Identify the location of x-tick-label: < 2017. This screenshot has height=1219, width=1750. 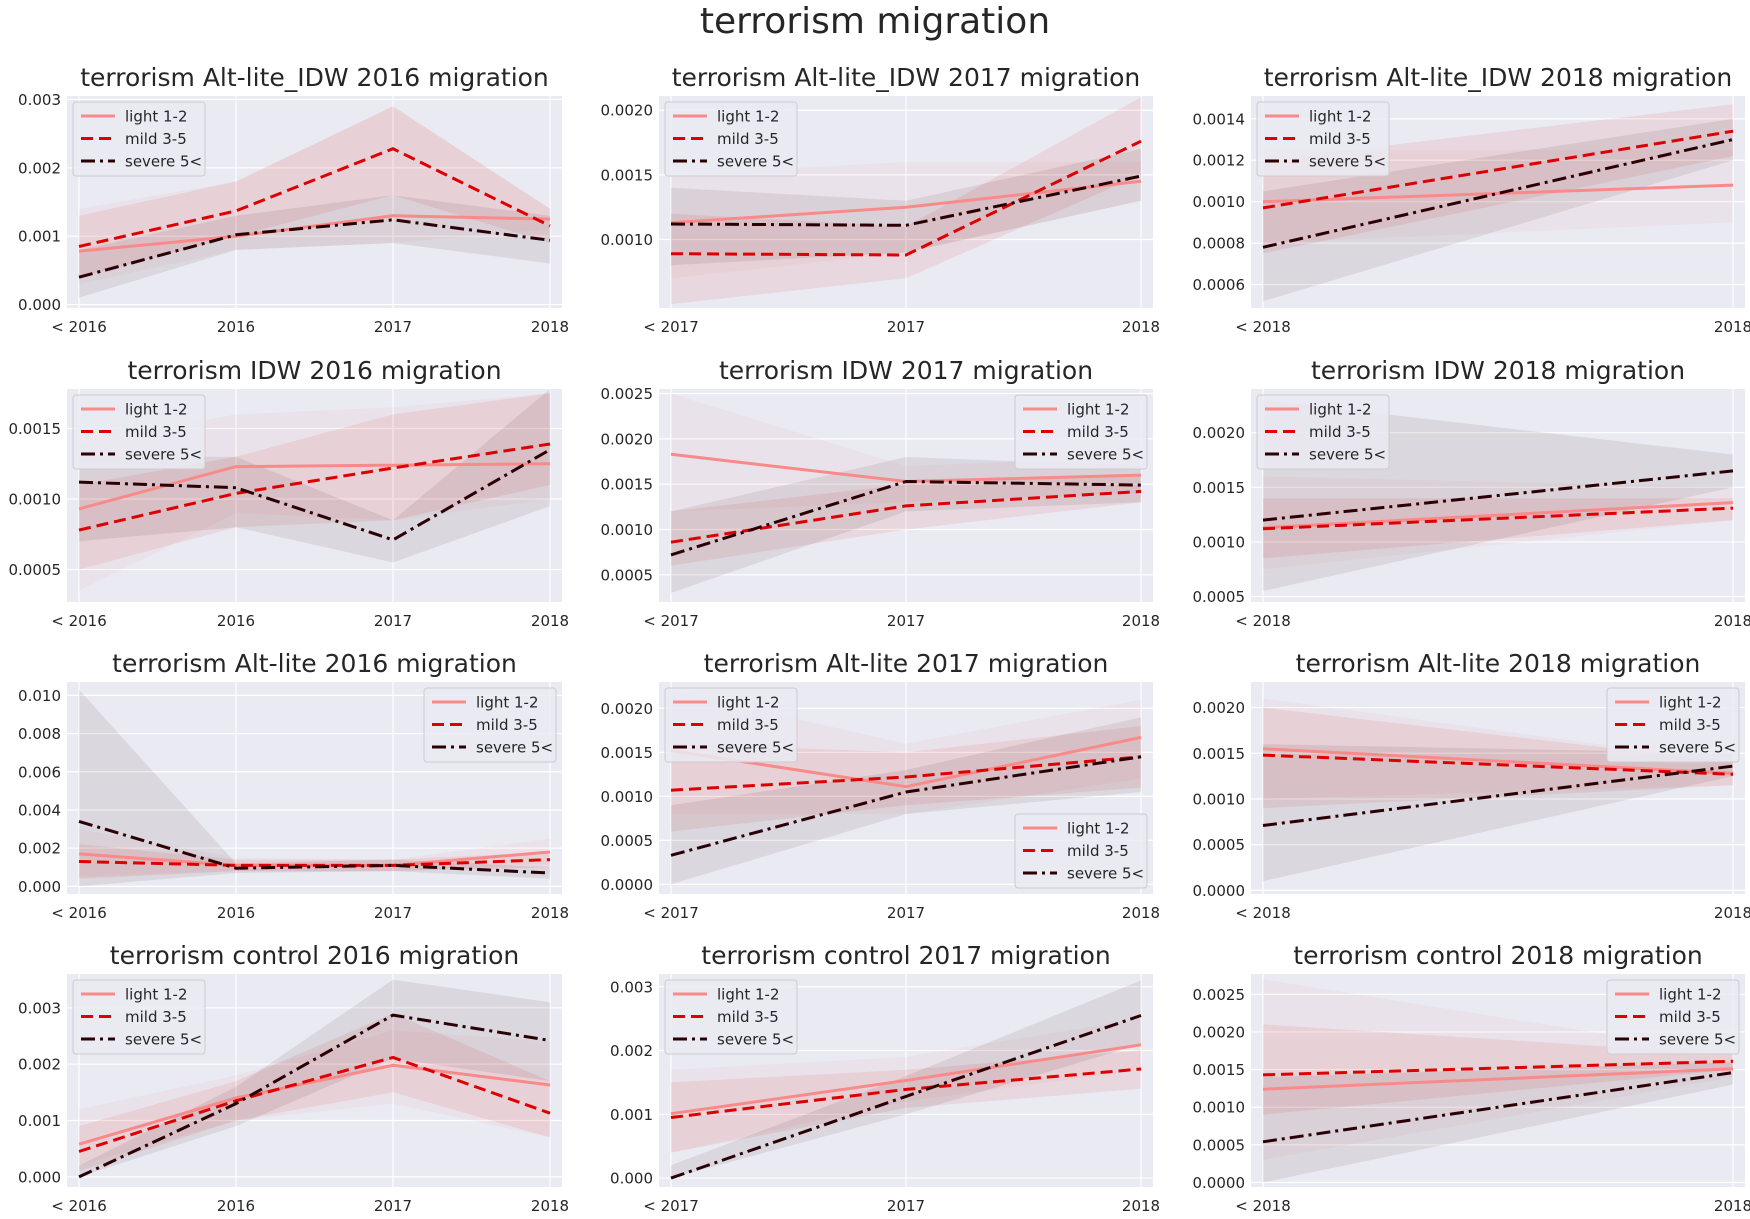
(671, 621).